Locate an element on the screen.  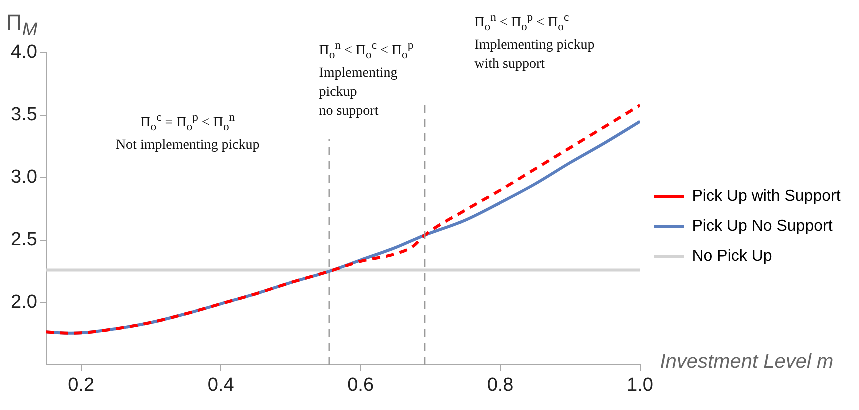
y-tick-label: 2.5 is located at coordinates (24, 240).